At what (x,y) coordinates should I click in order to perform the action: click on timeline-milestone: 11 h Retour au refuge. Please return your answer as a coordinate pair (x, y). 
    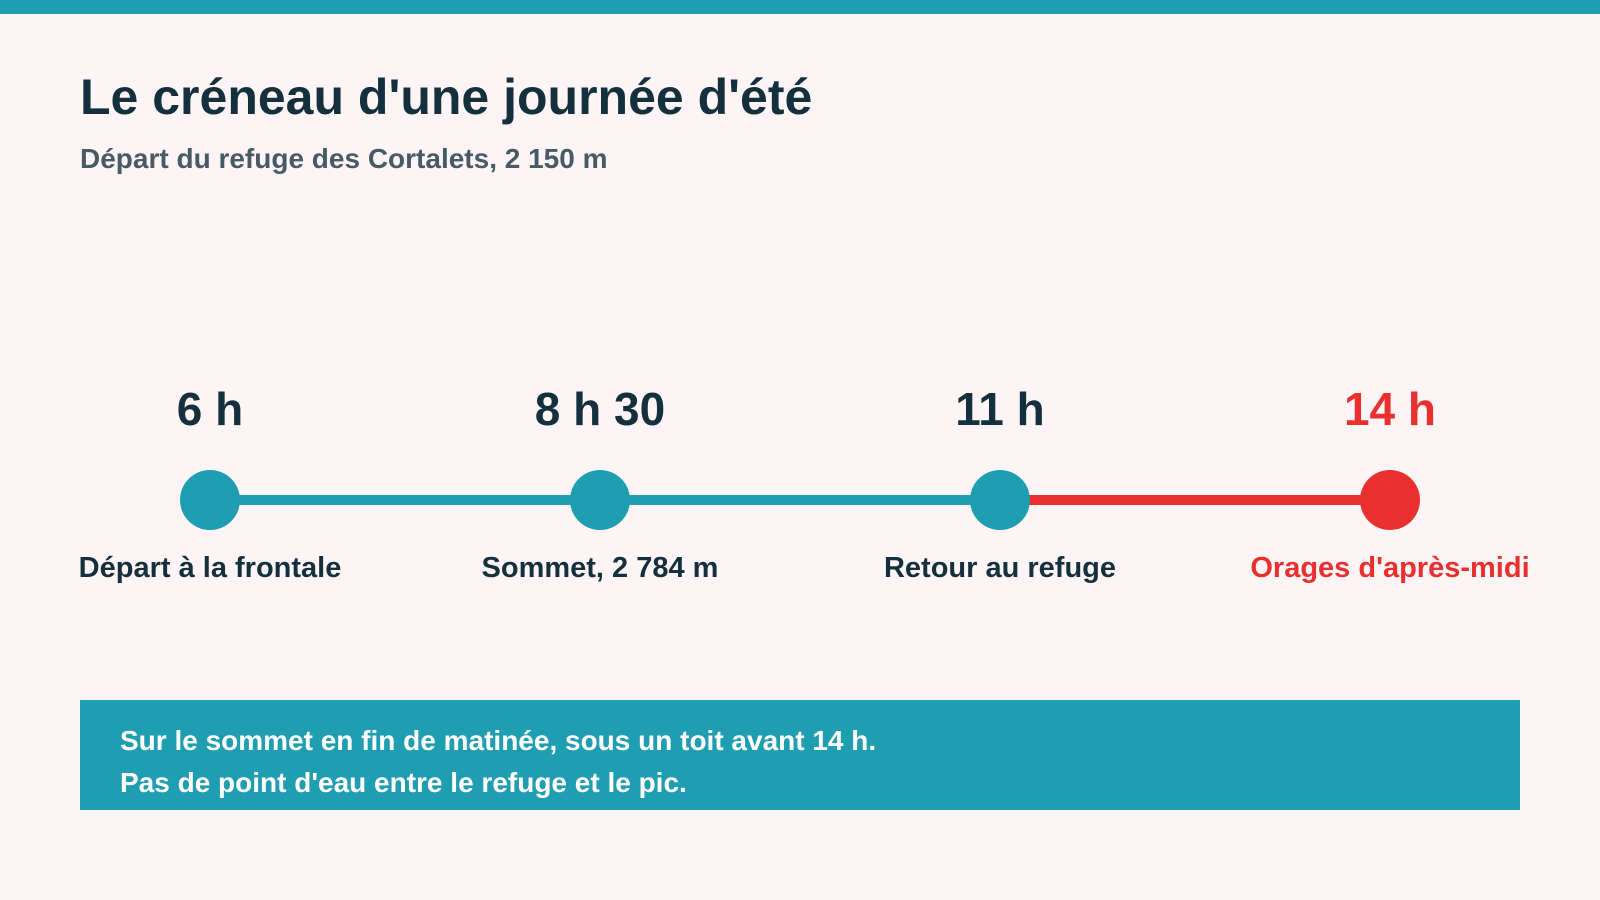
    Looking at the image, I should click on (1000, 490).